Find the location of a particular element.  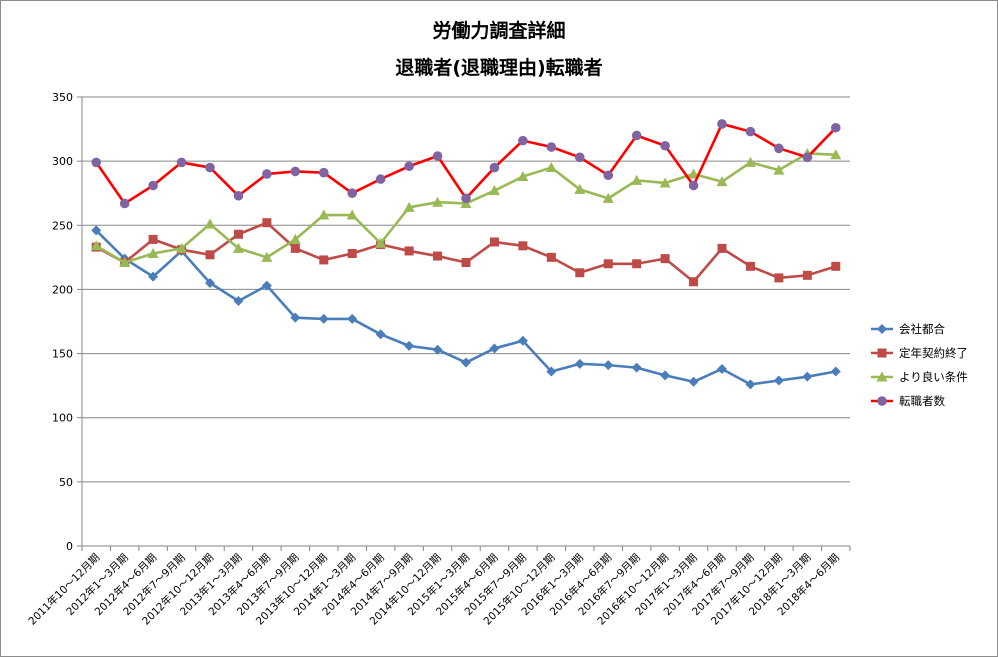

legend-item: 会社都合 is located at coordinates (908, 329).